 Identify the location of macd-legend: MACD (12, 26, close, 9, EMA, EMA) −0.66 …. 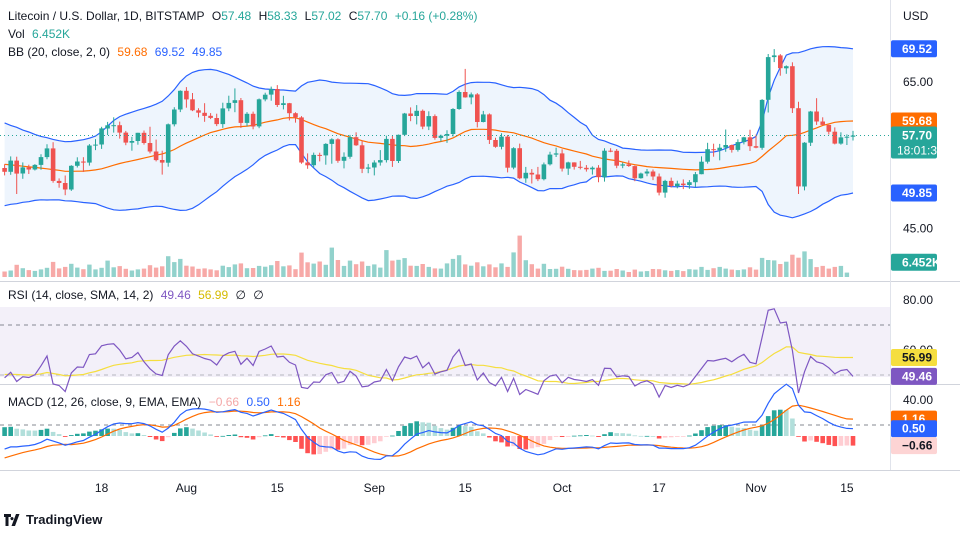
(156, 402).